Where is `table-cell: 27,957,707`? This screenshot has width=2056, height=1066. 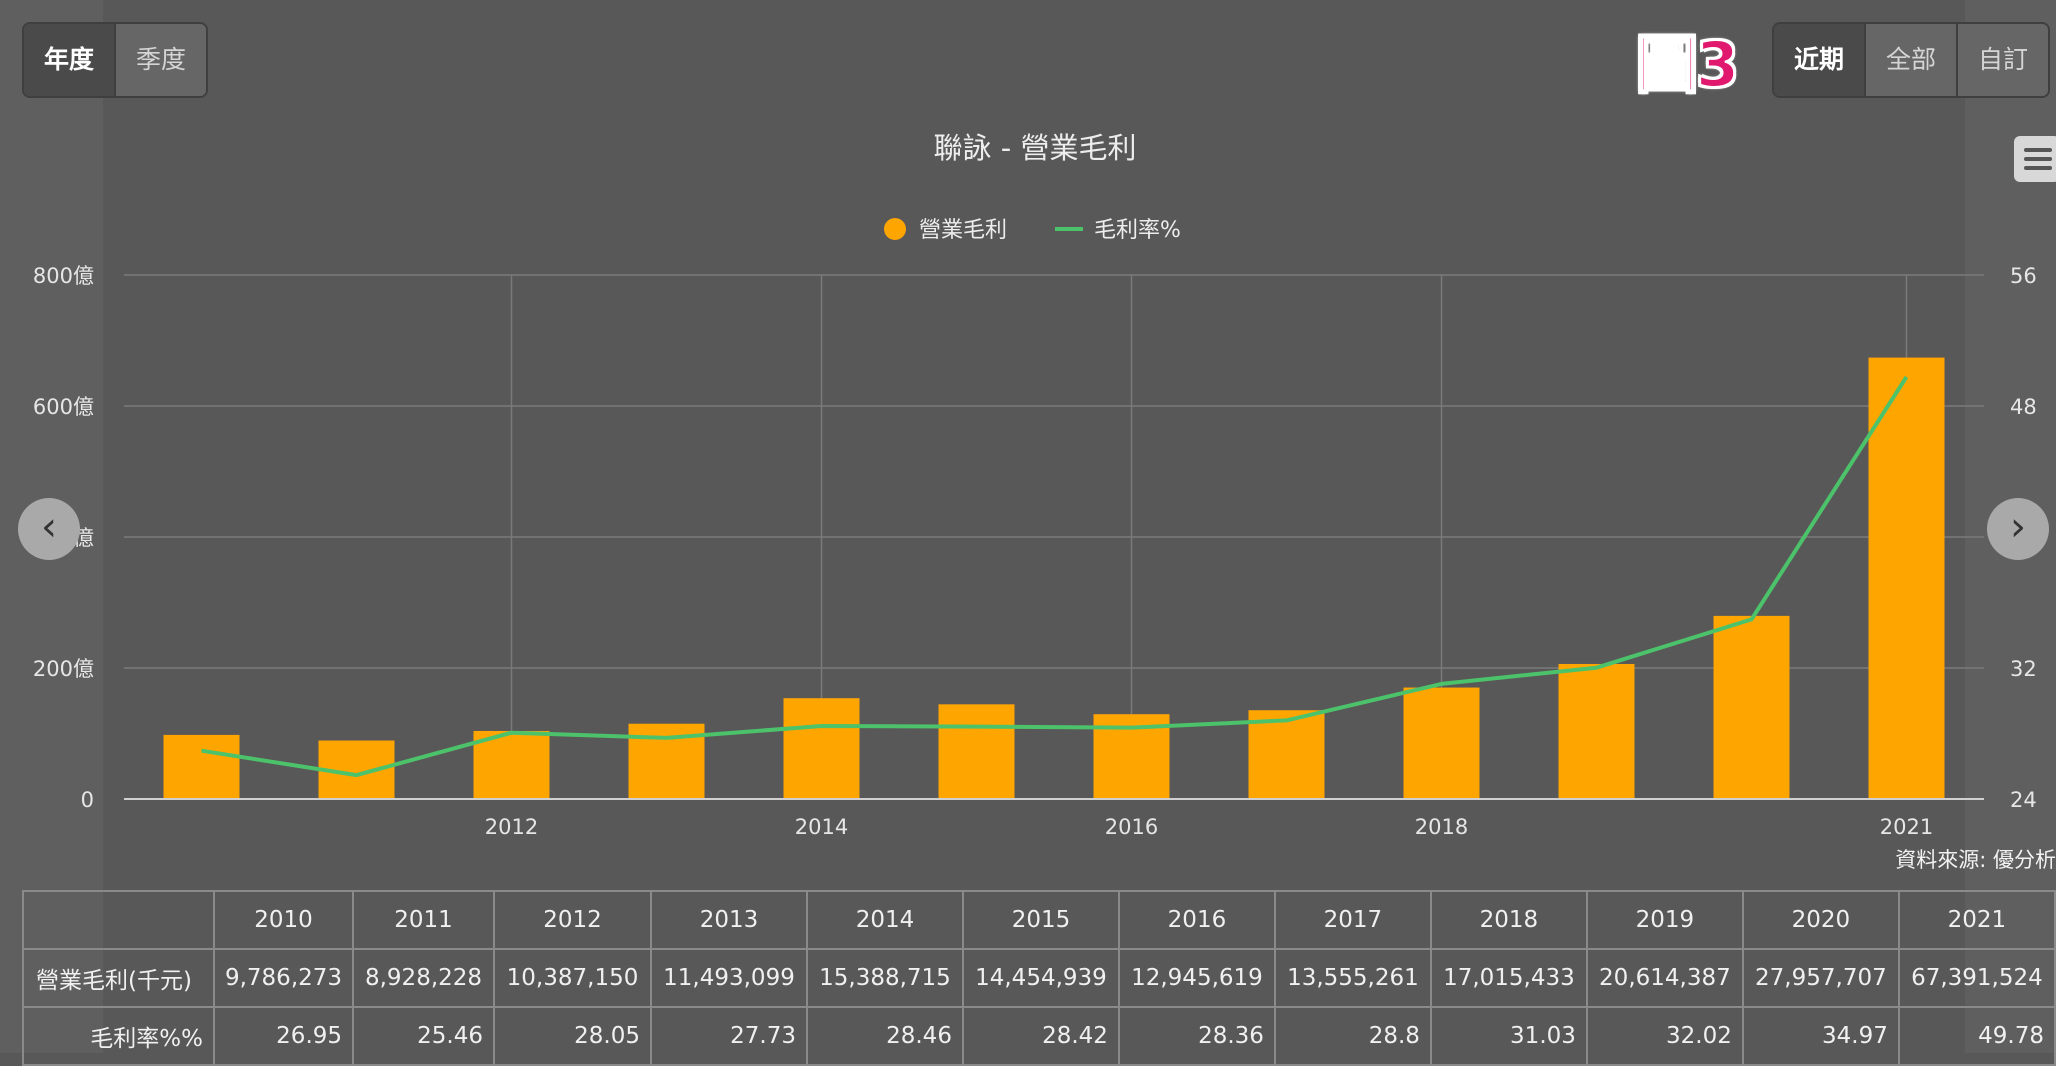
table-cell: 27,957,707 is located at coordinates (1820, 978).